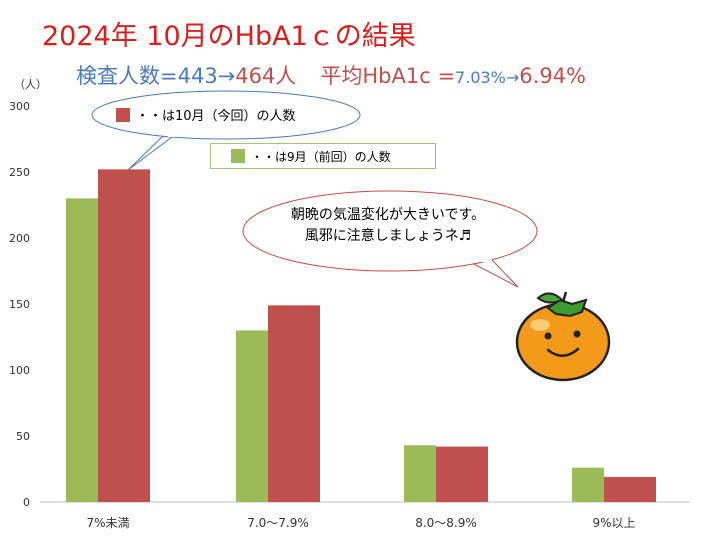  I want to click on y-axis-label: （人）, so click(30, 84).